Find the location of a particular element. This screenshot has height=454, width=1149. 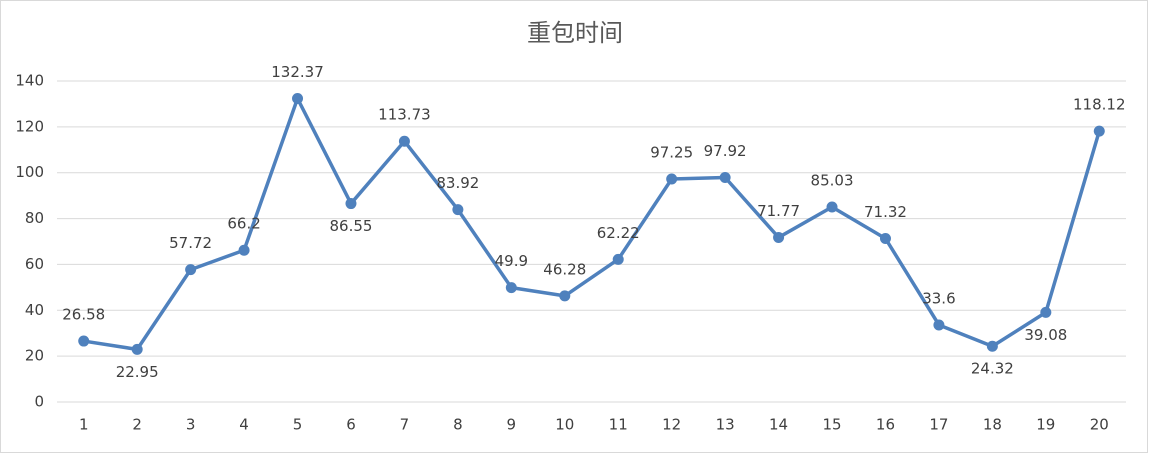

y-tick-label: 140 is located at coordinates (29, 81).